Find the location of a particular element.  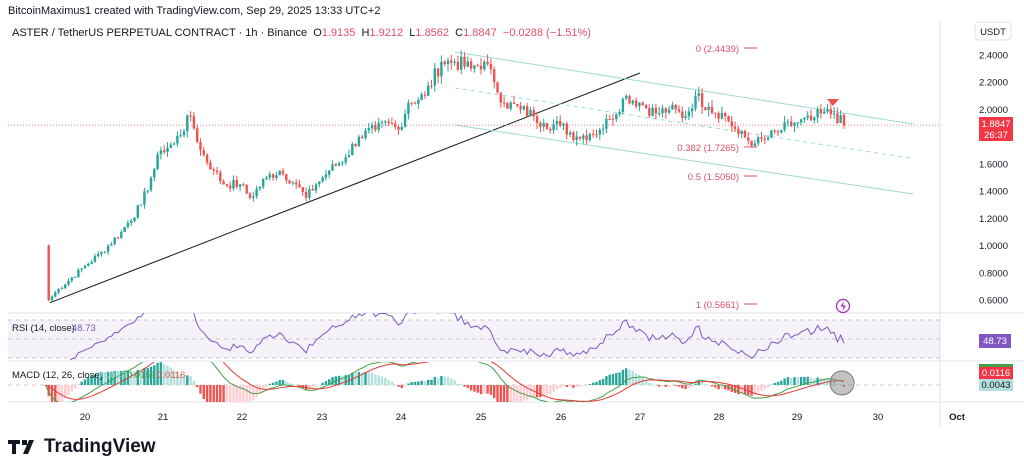

tradingview-logo: TradingView is located at coordinates (82, 447).